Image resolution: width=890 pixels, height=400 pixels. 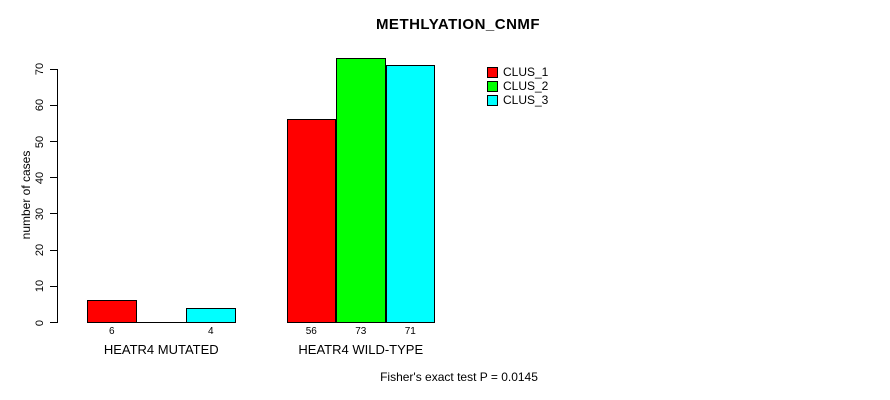 What do you see at coordinates (526, 100) in the screenshot?
I see `legend-label: CLUS_3` at bounding box center [526, 100].